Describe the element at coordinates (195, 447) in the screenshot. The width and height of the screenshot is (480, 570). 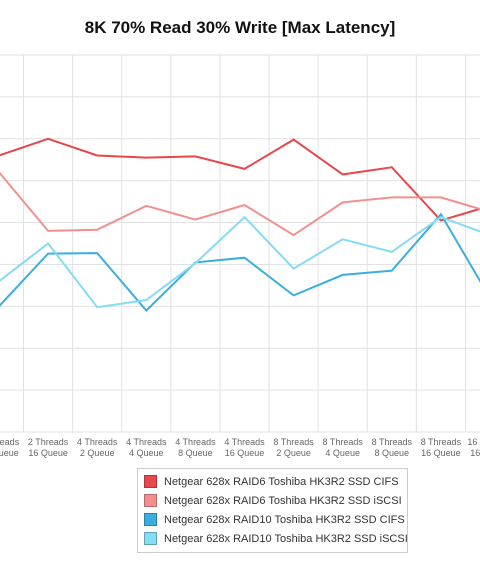
I see `x-tick-label: 4 Threads 8 Queue` at that location.